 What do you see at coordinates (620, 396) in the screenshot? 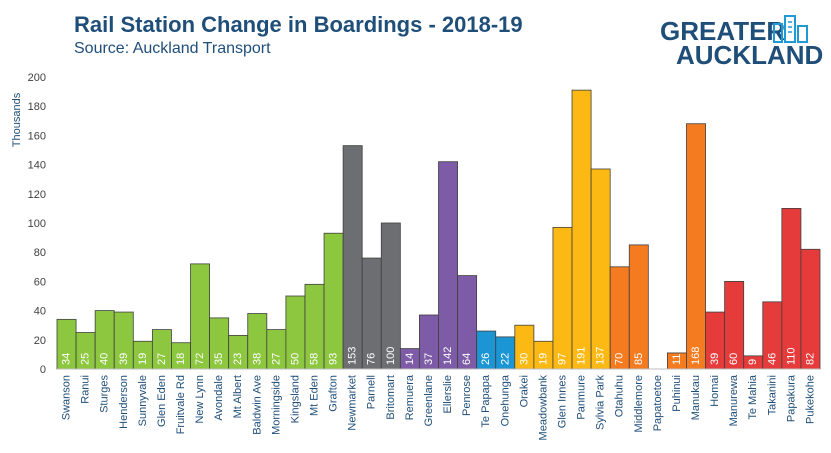
I see `category-label: Otahuhu` at bounding box center [620, 396].